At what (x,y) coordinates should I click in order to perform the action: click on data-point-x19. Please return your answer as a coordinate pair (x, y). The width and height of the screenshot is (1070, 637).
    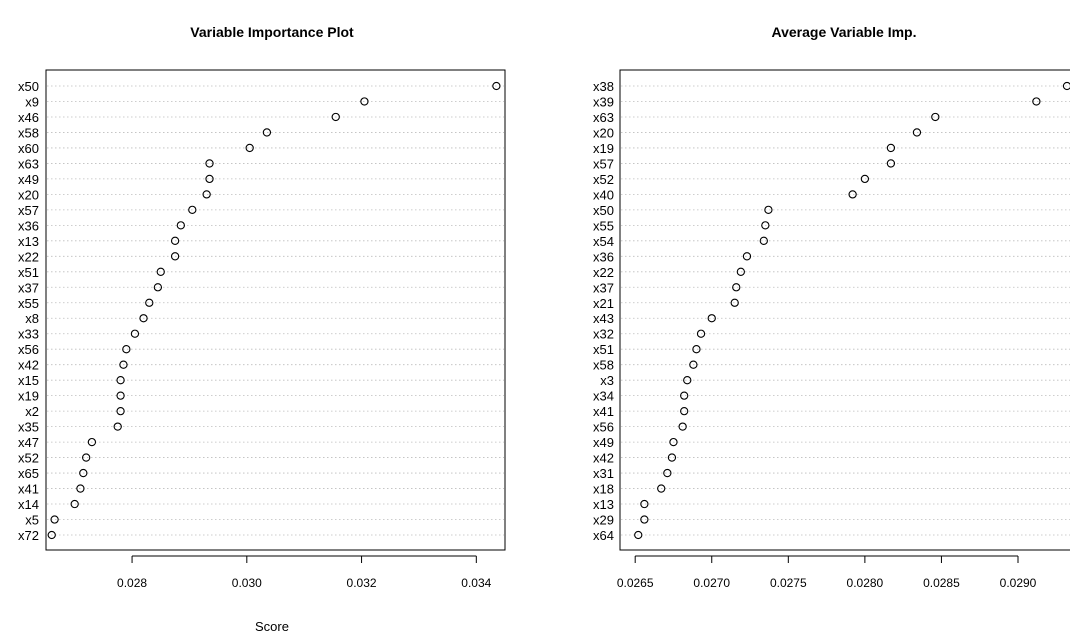
    Looking at the image, I should click on (120, 395).